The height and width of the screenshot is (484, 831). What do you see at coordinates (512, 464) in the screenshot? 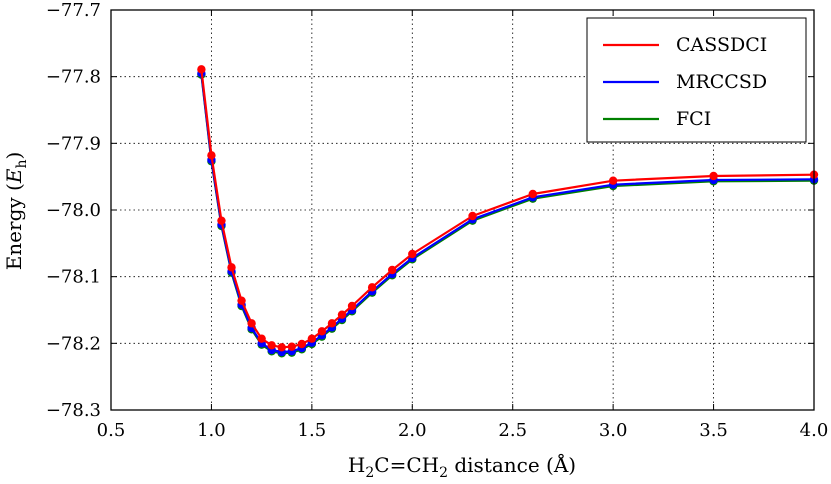
I see `x-axis-label-suffix: distance (Å)` at bounding box center [512, 464].